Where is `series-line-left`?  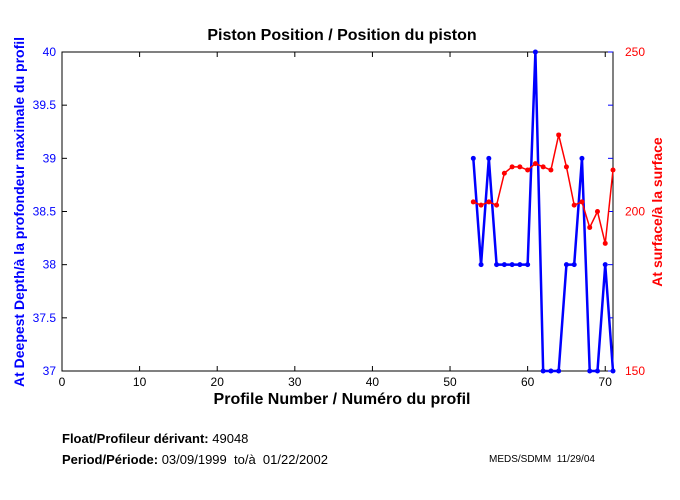 series-line-left is located at coordinates (543, 212).